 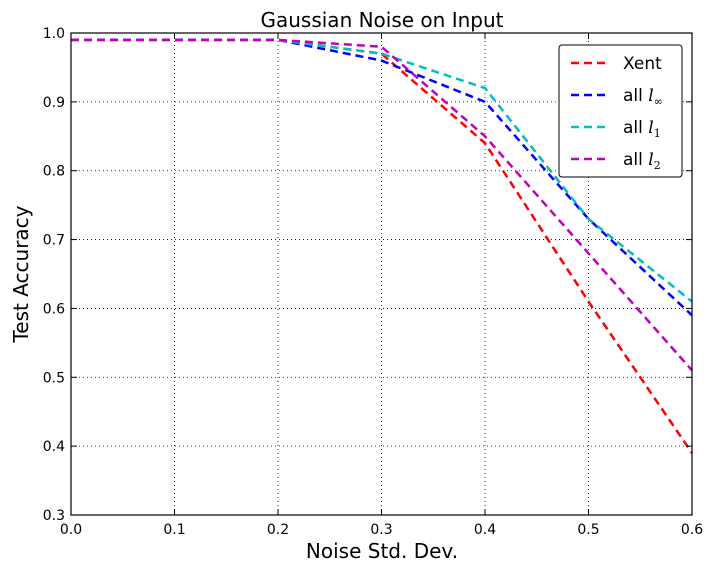 I want to click on x-tick-labels: 0.0 0.1 0.2 0.3 0.4 0.5 0.6, so click(x=381, y=530).